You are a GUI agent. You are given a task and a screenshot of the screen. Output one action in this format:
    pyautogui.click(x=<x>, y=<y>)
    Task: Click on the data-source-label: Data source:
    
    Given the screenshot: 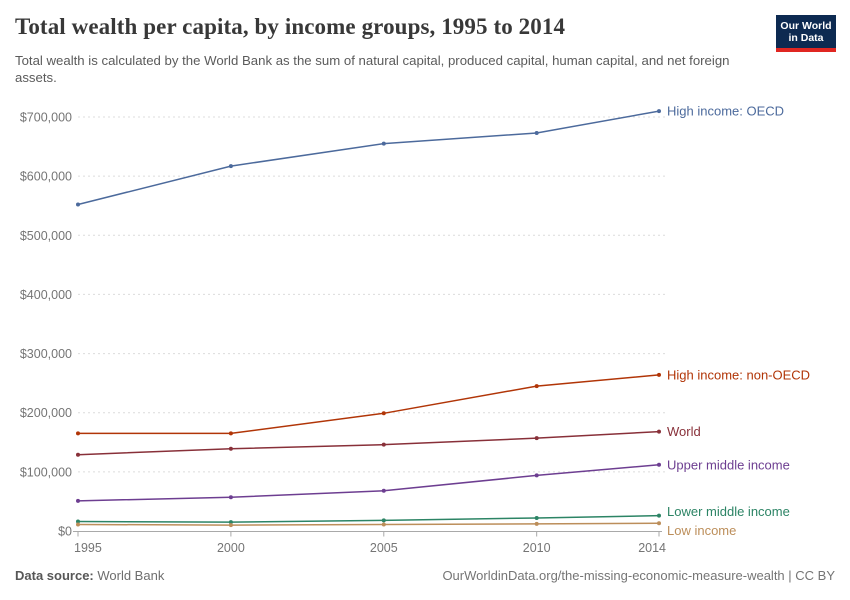 What is the action you would take?
    pyautogui.click(x=54, y=575)
    